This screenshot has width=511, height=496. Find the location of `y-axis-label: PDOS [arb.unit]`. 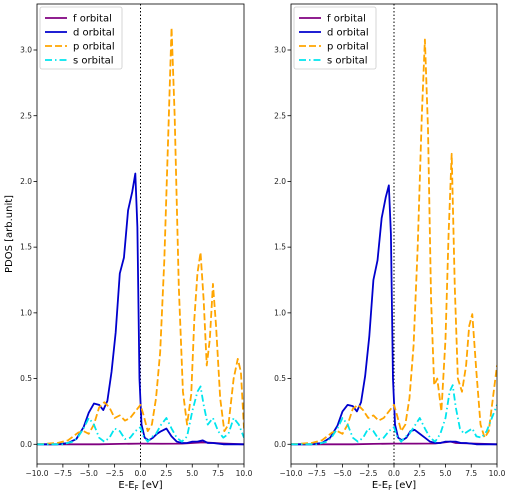

y-axis-label: PDOS [arb.unit] is located at coordinates (9, 234).